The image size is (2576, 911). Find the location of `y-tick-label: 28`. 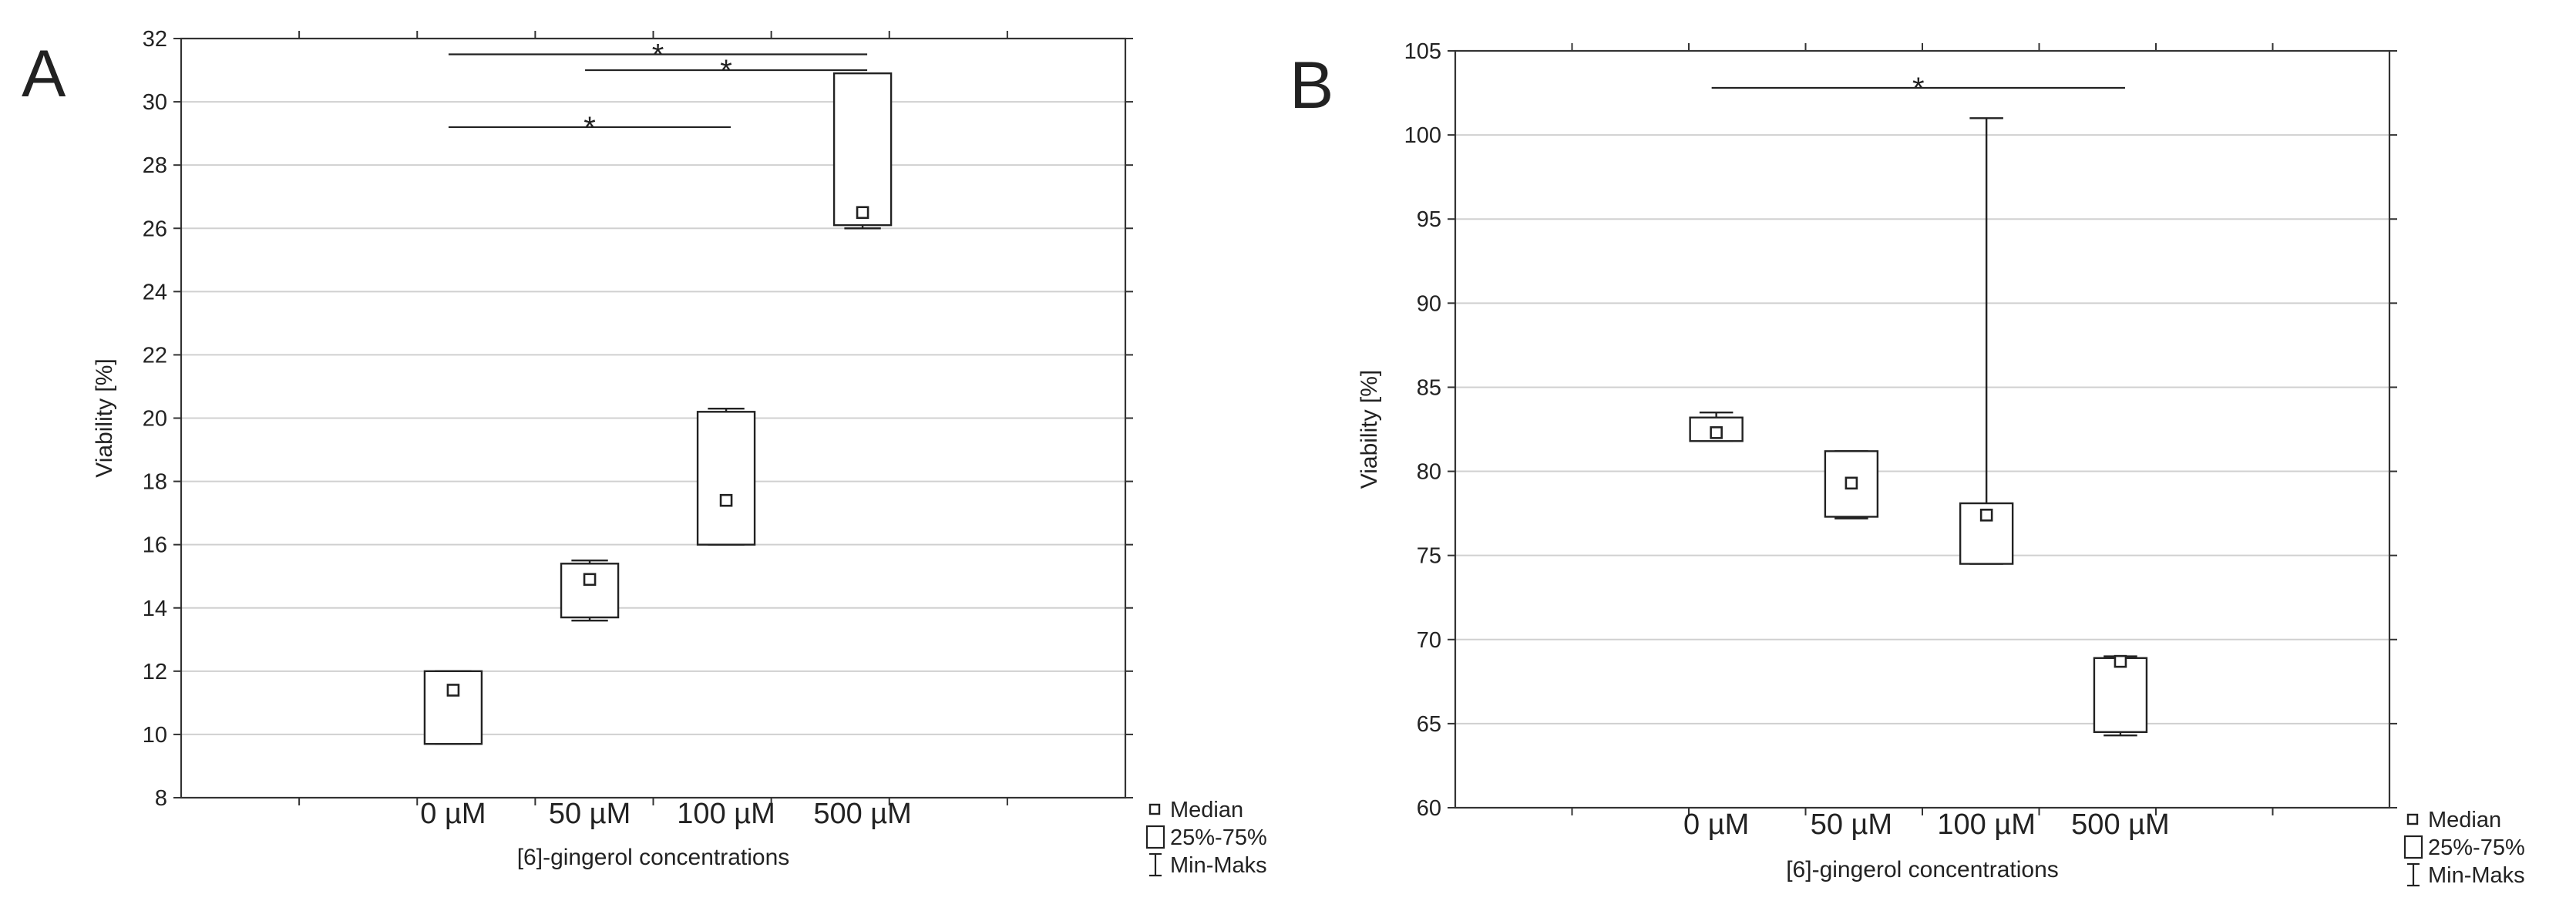

y-tick-label: 28 is located at coordinates (155, 165).